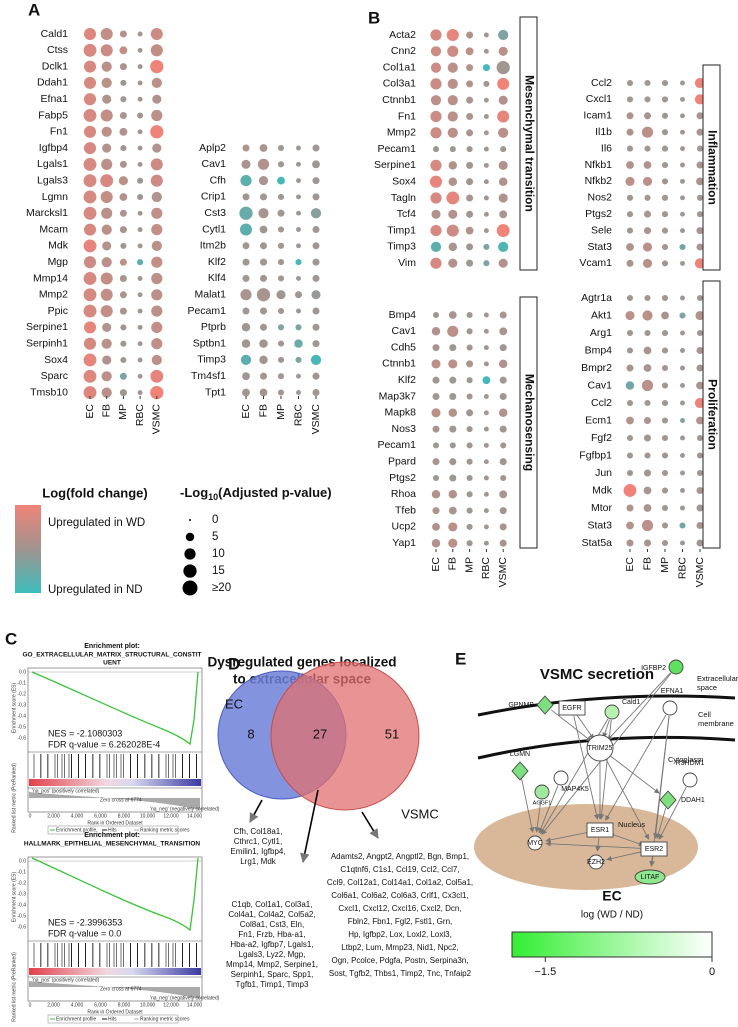 This screenshot has width=738, height=1027. Describe the element at coordinates (370, 825) in the screenshot. I see `arrow` at that location.